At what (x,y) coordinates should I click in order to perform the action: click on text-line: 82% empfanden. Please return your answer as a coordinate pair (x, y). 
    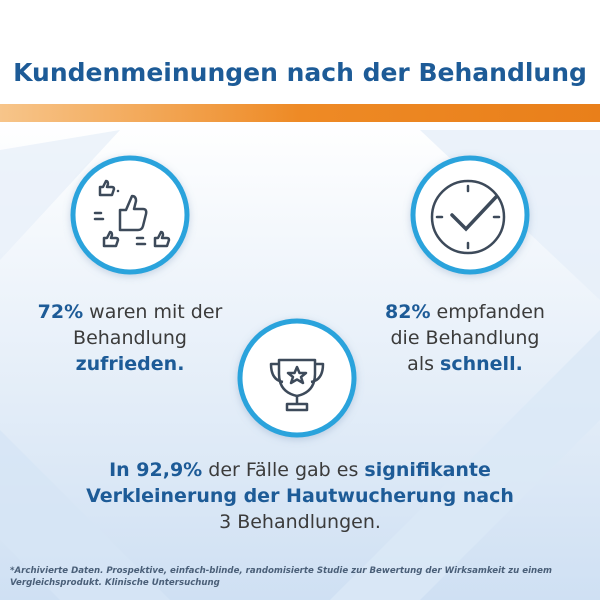
    Looking at the image, I should click on (465, 312).